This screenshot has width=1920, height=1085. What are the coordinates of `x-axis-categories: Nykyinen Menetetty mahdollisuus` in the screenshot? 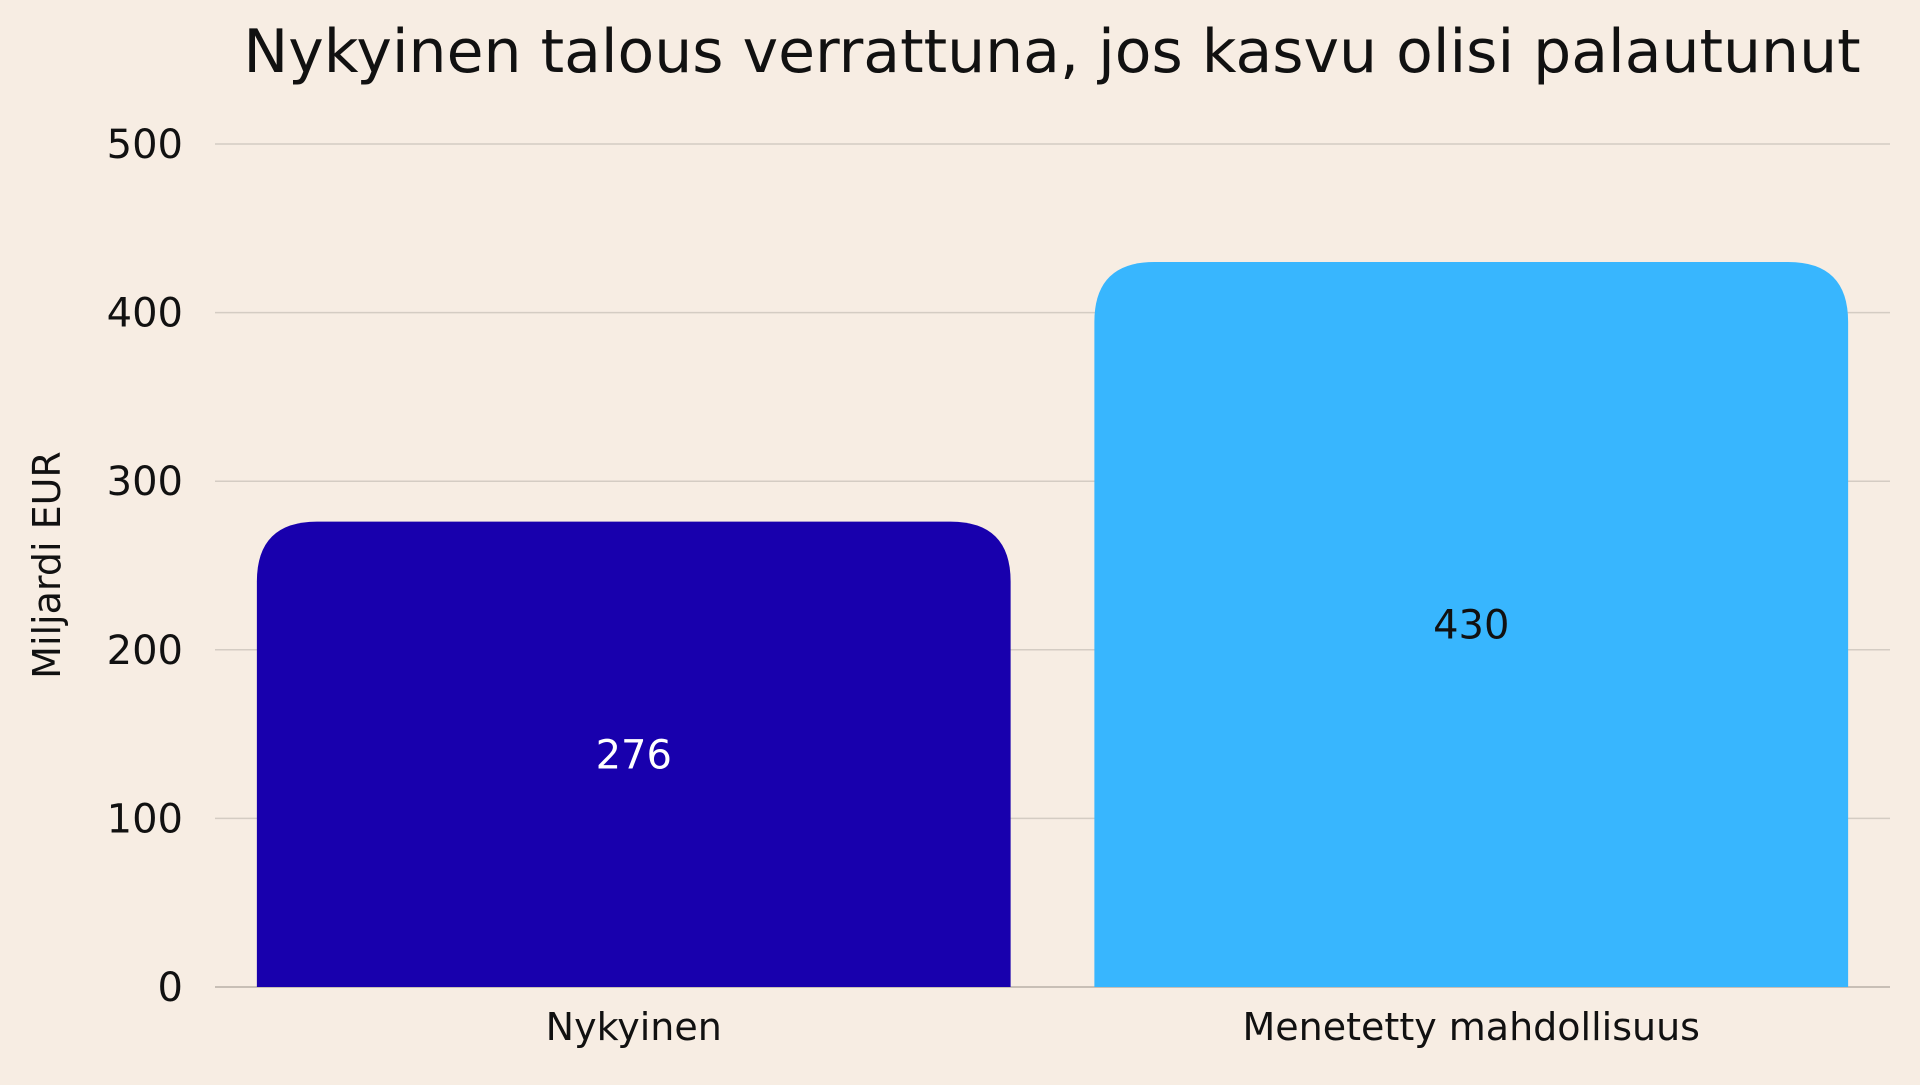 It's located at (1123, 1027).